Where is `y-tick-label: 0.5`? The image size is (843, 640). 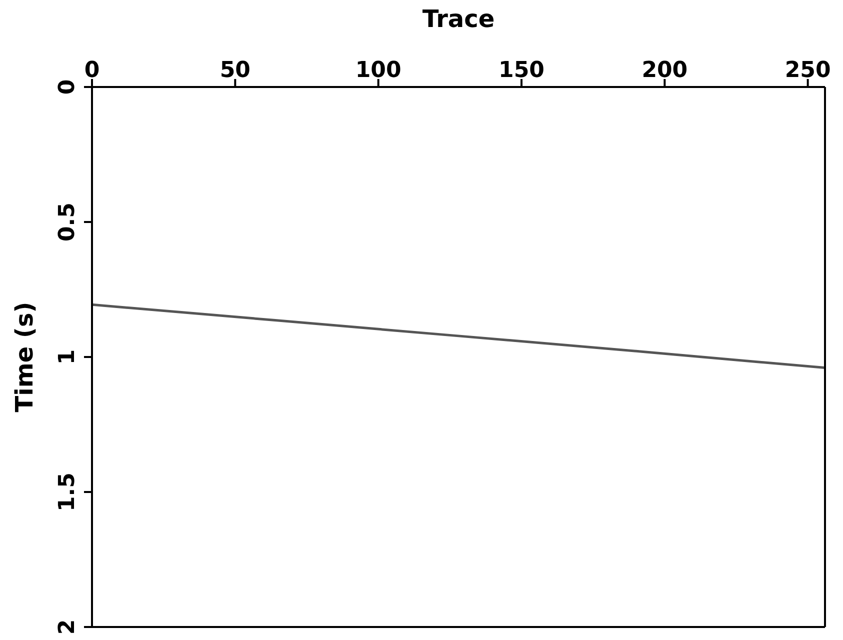 y-tick-label: 0.5 is located at coordinates (67, 222).